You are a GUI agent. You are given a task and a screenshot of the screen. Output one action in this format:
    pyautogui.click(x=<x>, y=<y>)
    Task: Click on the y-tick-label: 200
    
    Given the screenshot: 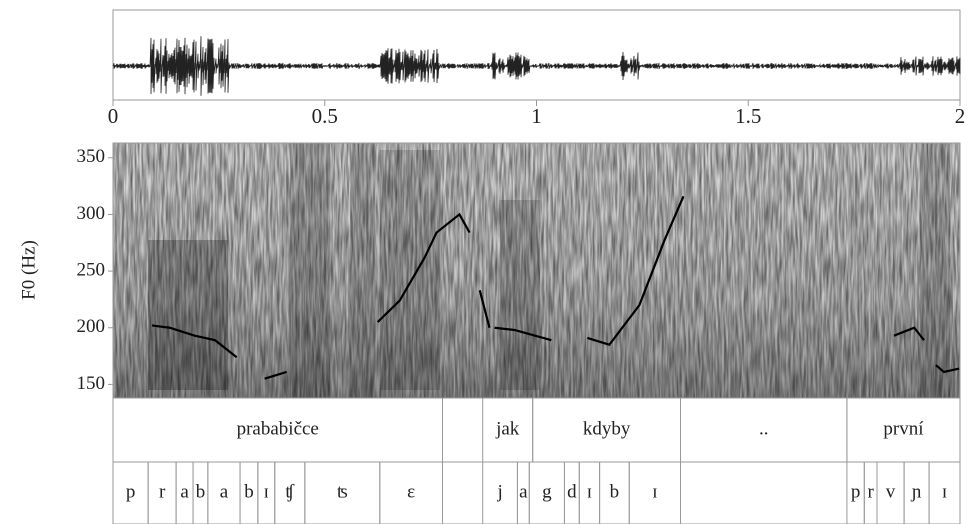 What is the action you would take?
    pyautogui.click(x=91, y=326)
    